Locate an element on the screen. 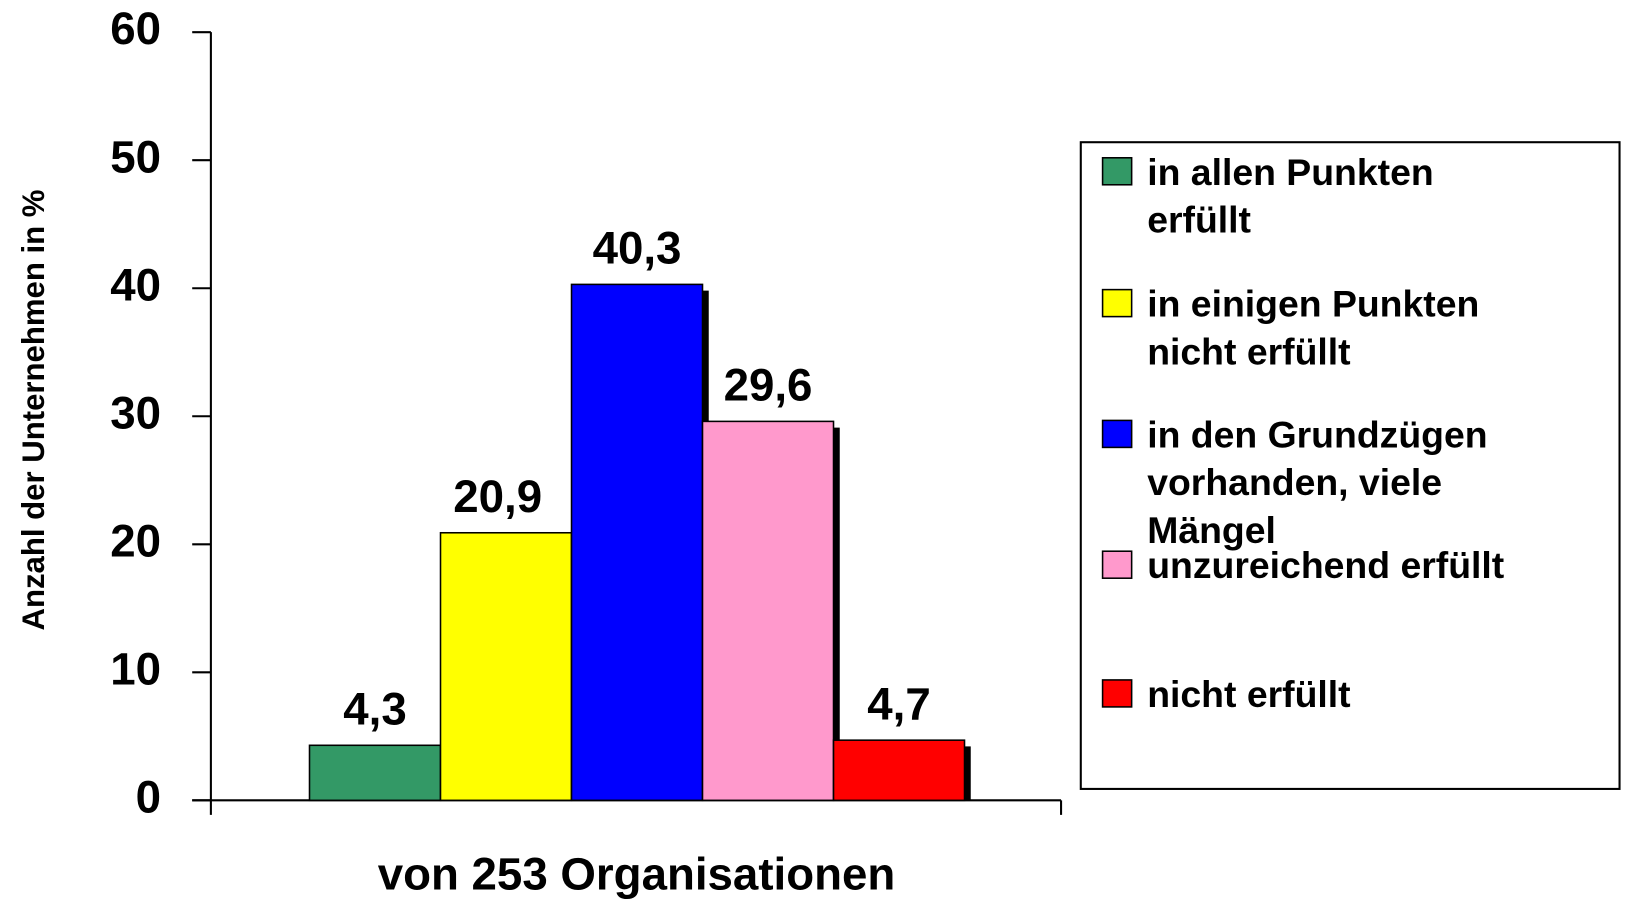  y-tick-label: 60 is located at coordinates (135, 28).